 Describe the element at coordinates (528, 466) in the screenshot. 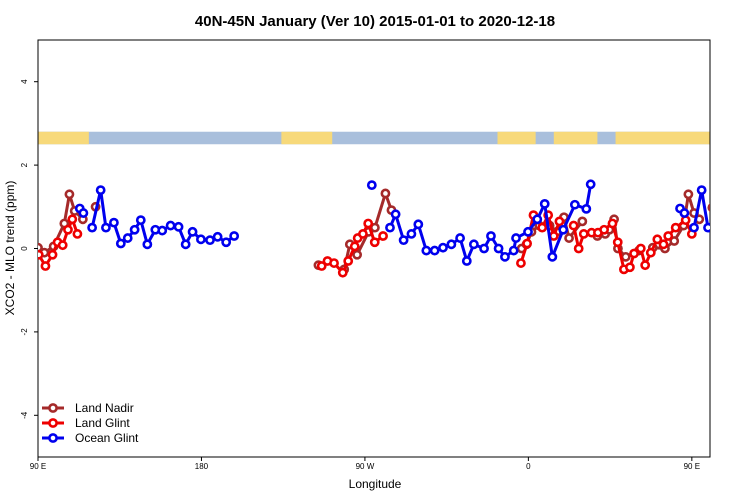

I see `x-tick-label: 0` at that location.